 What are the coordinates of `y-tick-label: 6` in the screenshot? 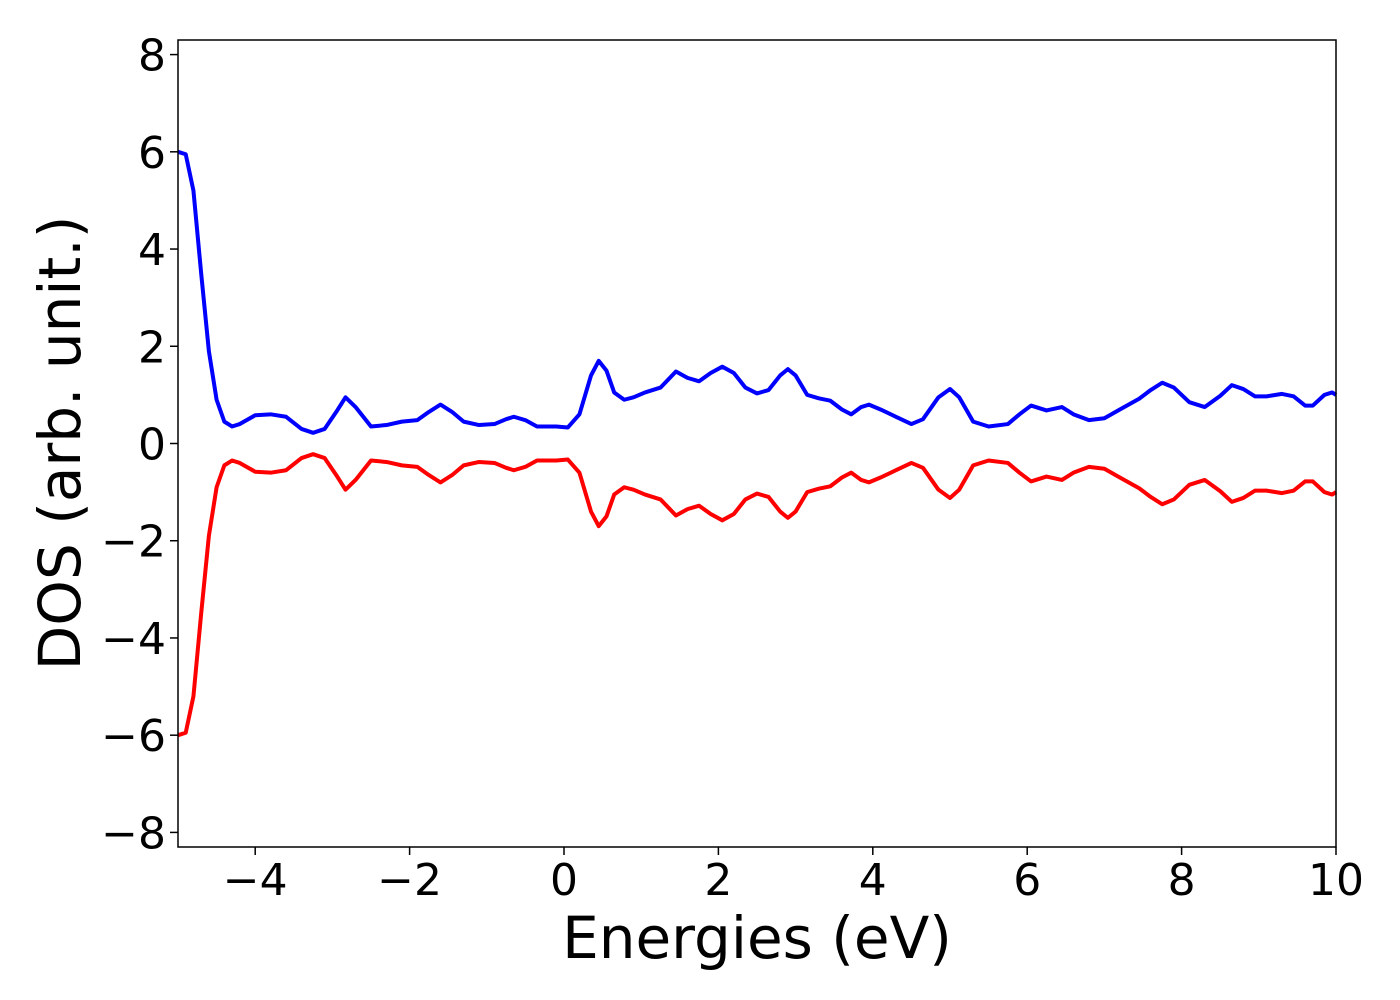 It's located at (152, 153).